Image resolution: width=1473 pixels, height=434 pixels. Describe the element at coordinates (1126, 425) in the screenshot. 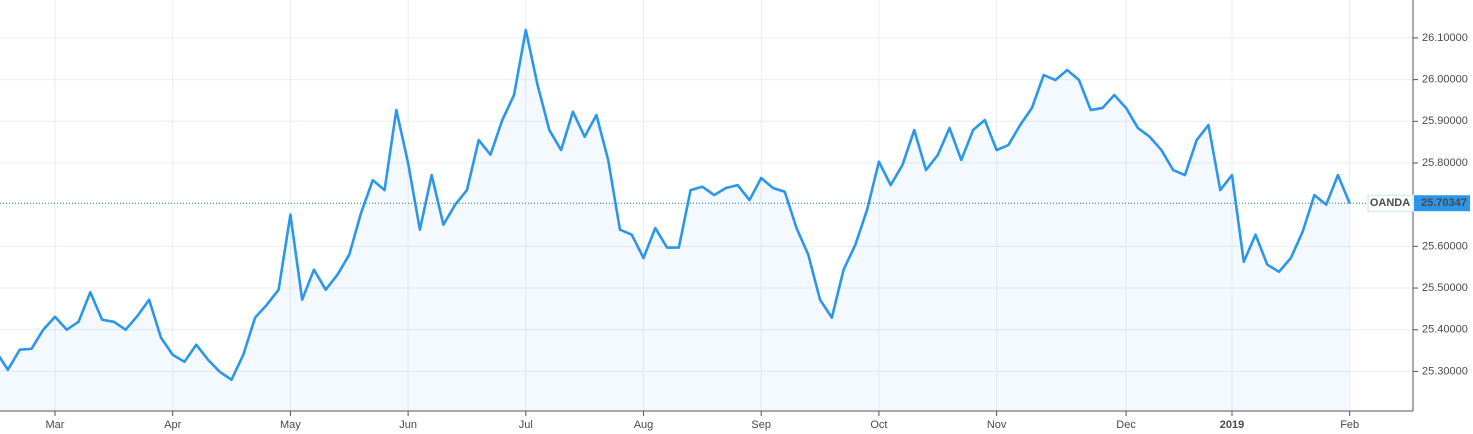

I see `x-tick-label: Dec` at that location.